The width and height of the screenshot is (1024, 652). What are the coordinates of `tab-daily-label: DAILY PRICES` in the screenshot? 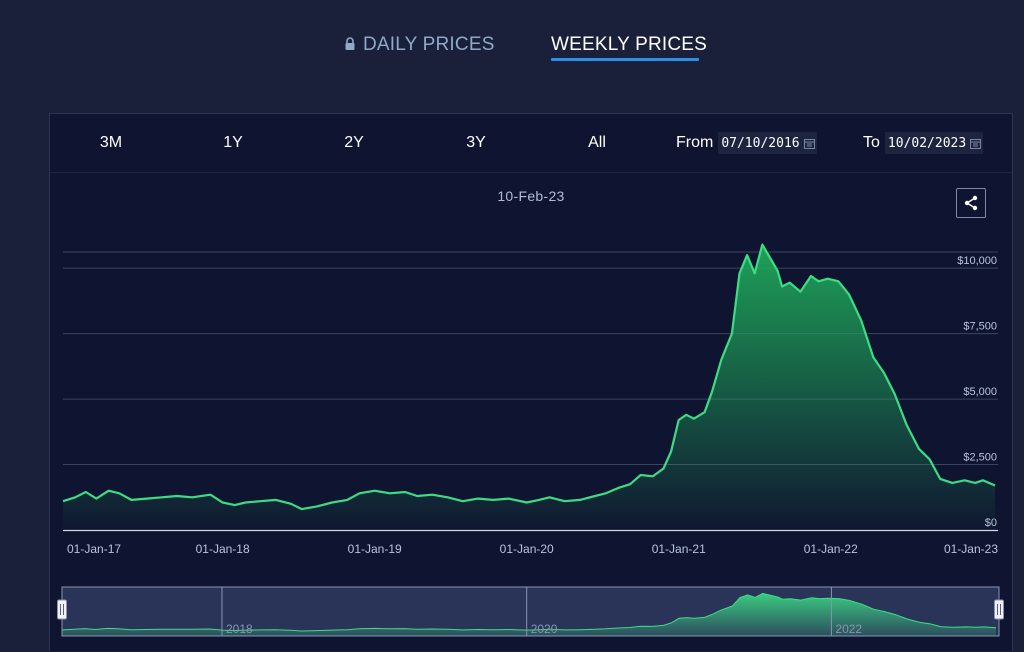 It's located at (429, 44).